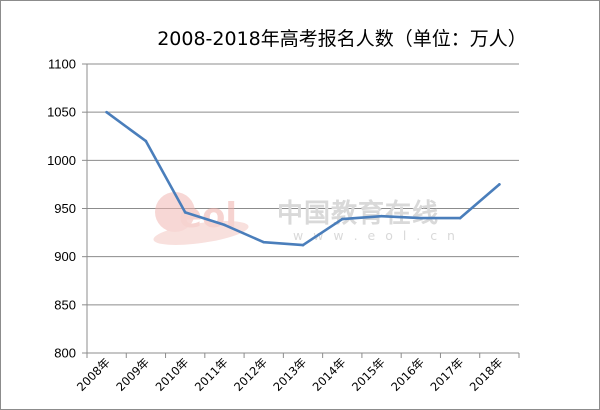 The height and width of the screenshot is (410, 600). What do you see at coordinates (446, 374) in the screenshot?
I see `x-tick-label: 2017年` at bounding box center [446, 374].